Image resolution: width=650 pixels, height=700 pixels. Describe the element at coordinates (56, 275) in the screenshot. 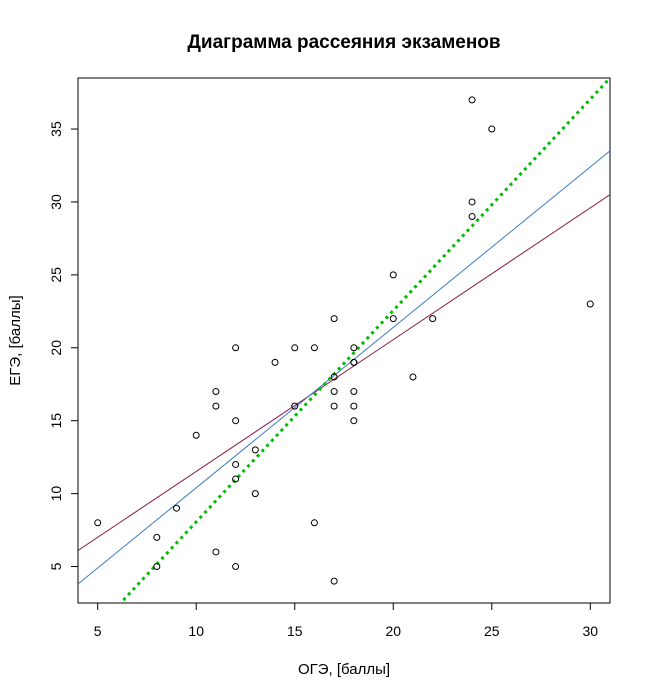

I see `y-tick-label: 25` at that location.